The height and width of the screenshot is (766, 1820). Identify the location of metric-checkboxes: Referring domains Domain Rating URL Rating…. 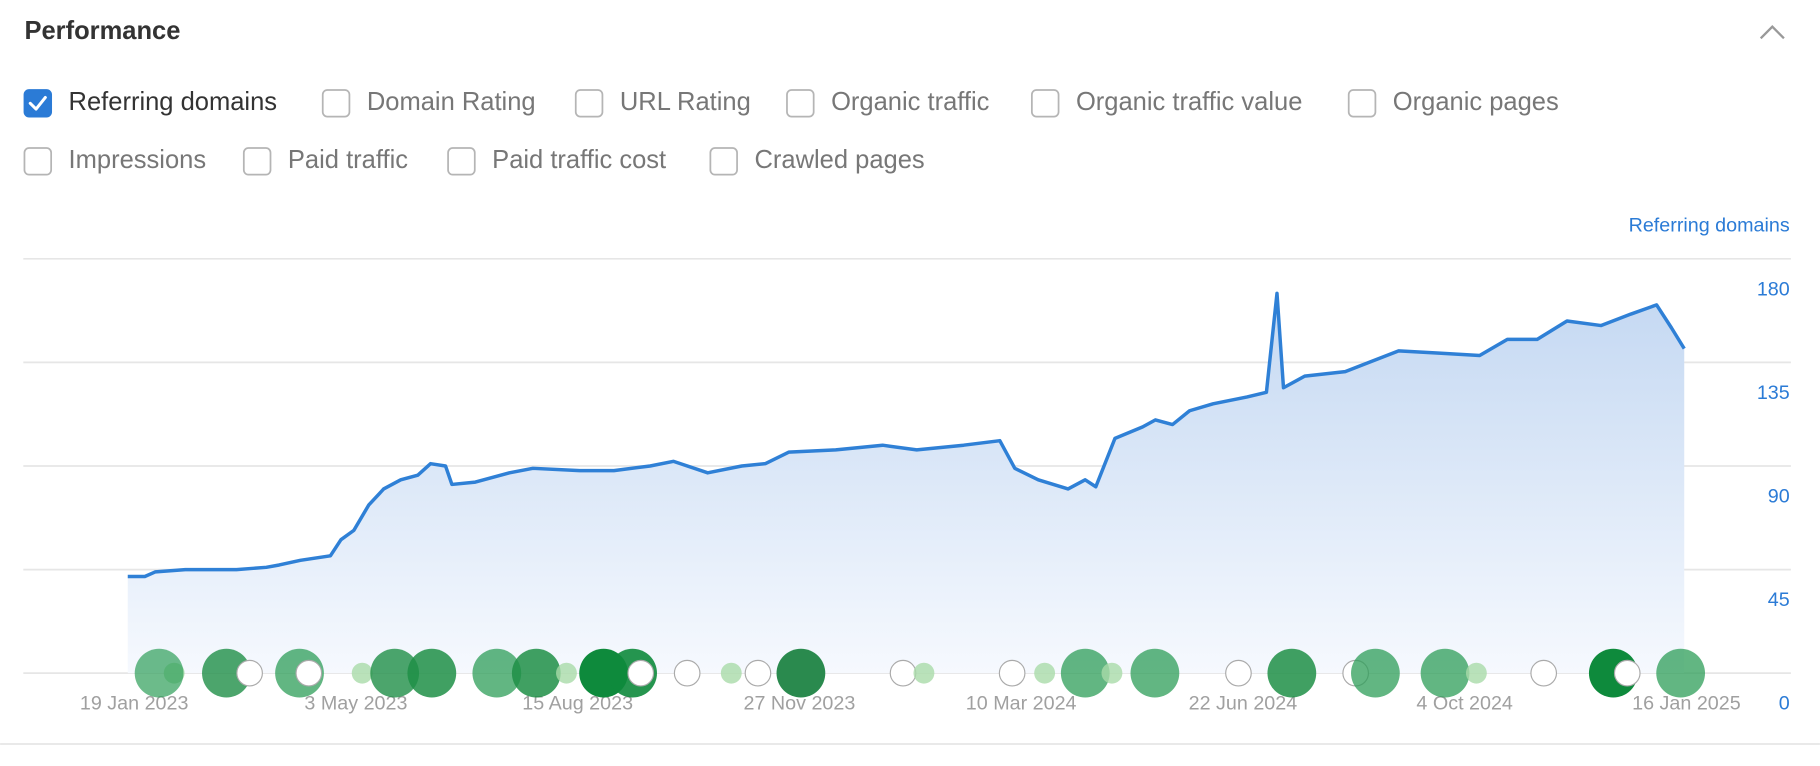
(791, 132).